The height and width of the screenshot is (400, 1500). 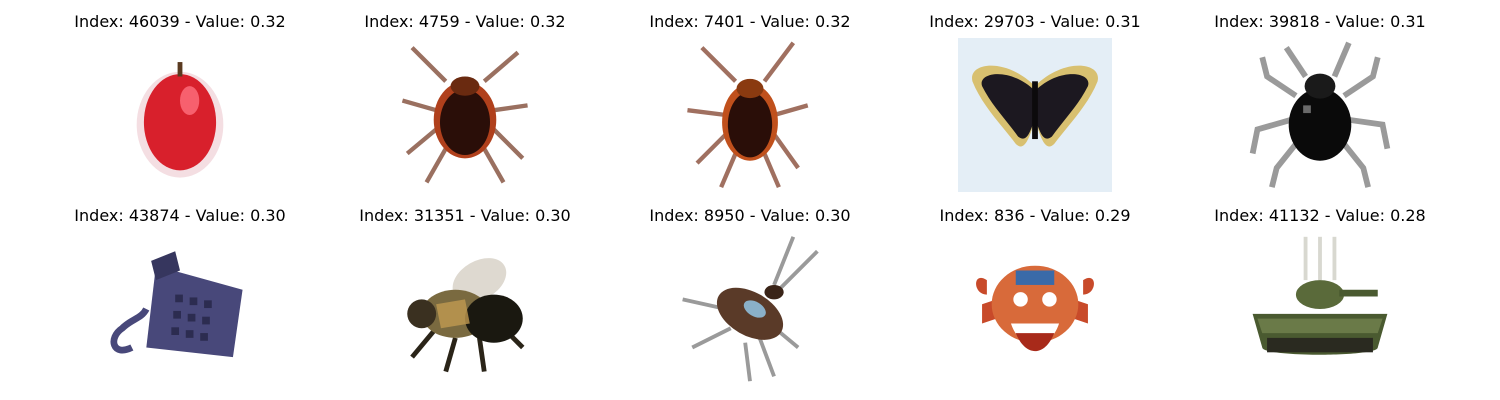 I want to click on result-cell-4: Index: 29703 - Value: 0.31, so click(x=1035, y=104).